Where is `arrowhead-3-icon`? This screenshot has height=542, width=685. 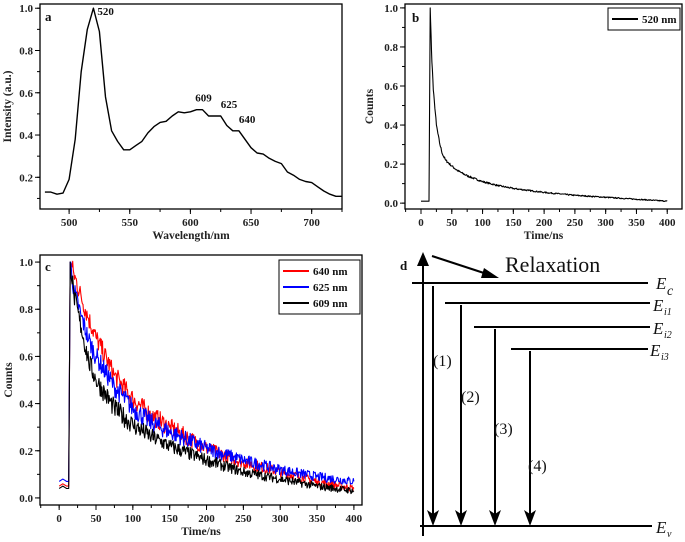
arrowhead-3-icon is located at coordinates (495, 518).